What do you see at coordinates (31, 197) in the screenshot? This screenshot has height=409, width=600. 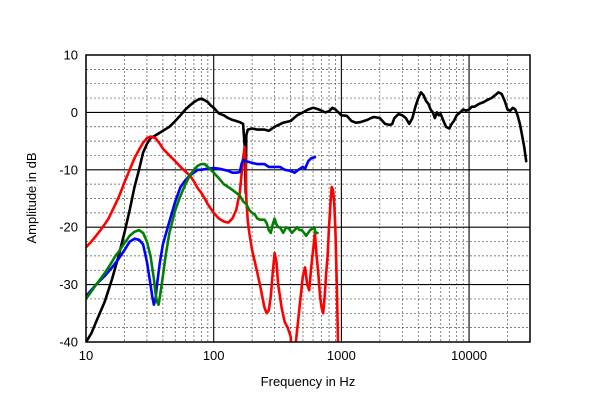 I see `y-axis-label: Amplitude in dB` at bounding box center [31, 197].